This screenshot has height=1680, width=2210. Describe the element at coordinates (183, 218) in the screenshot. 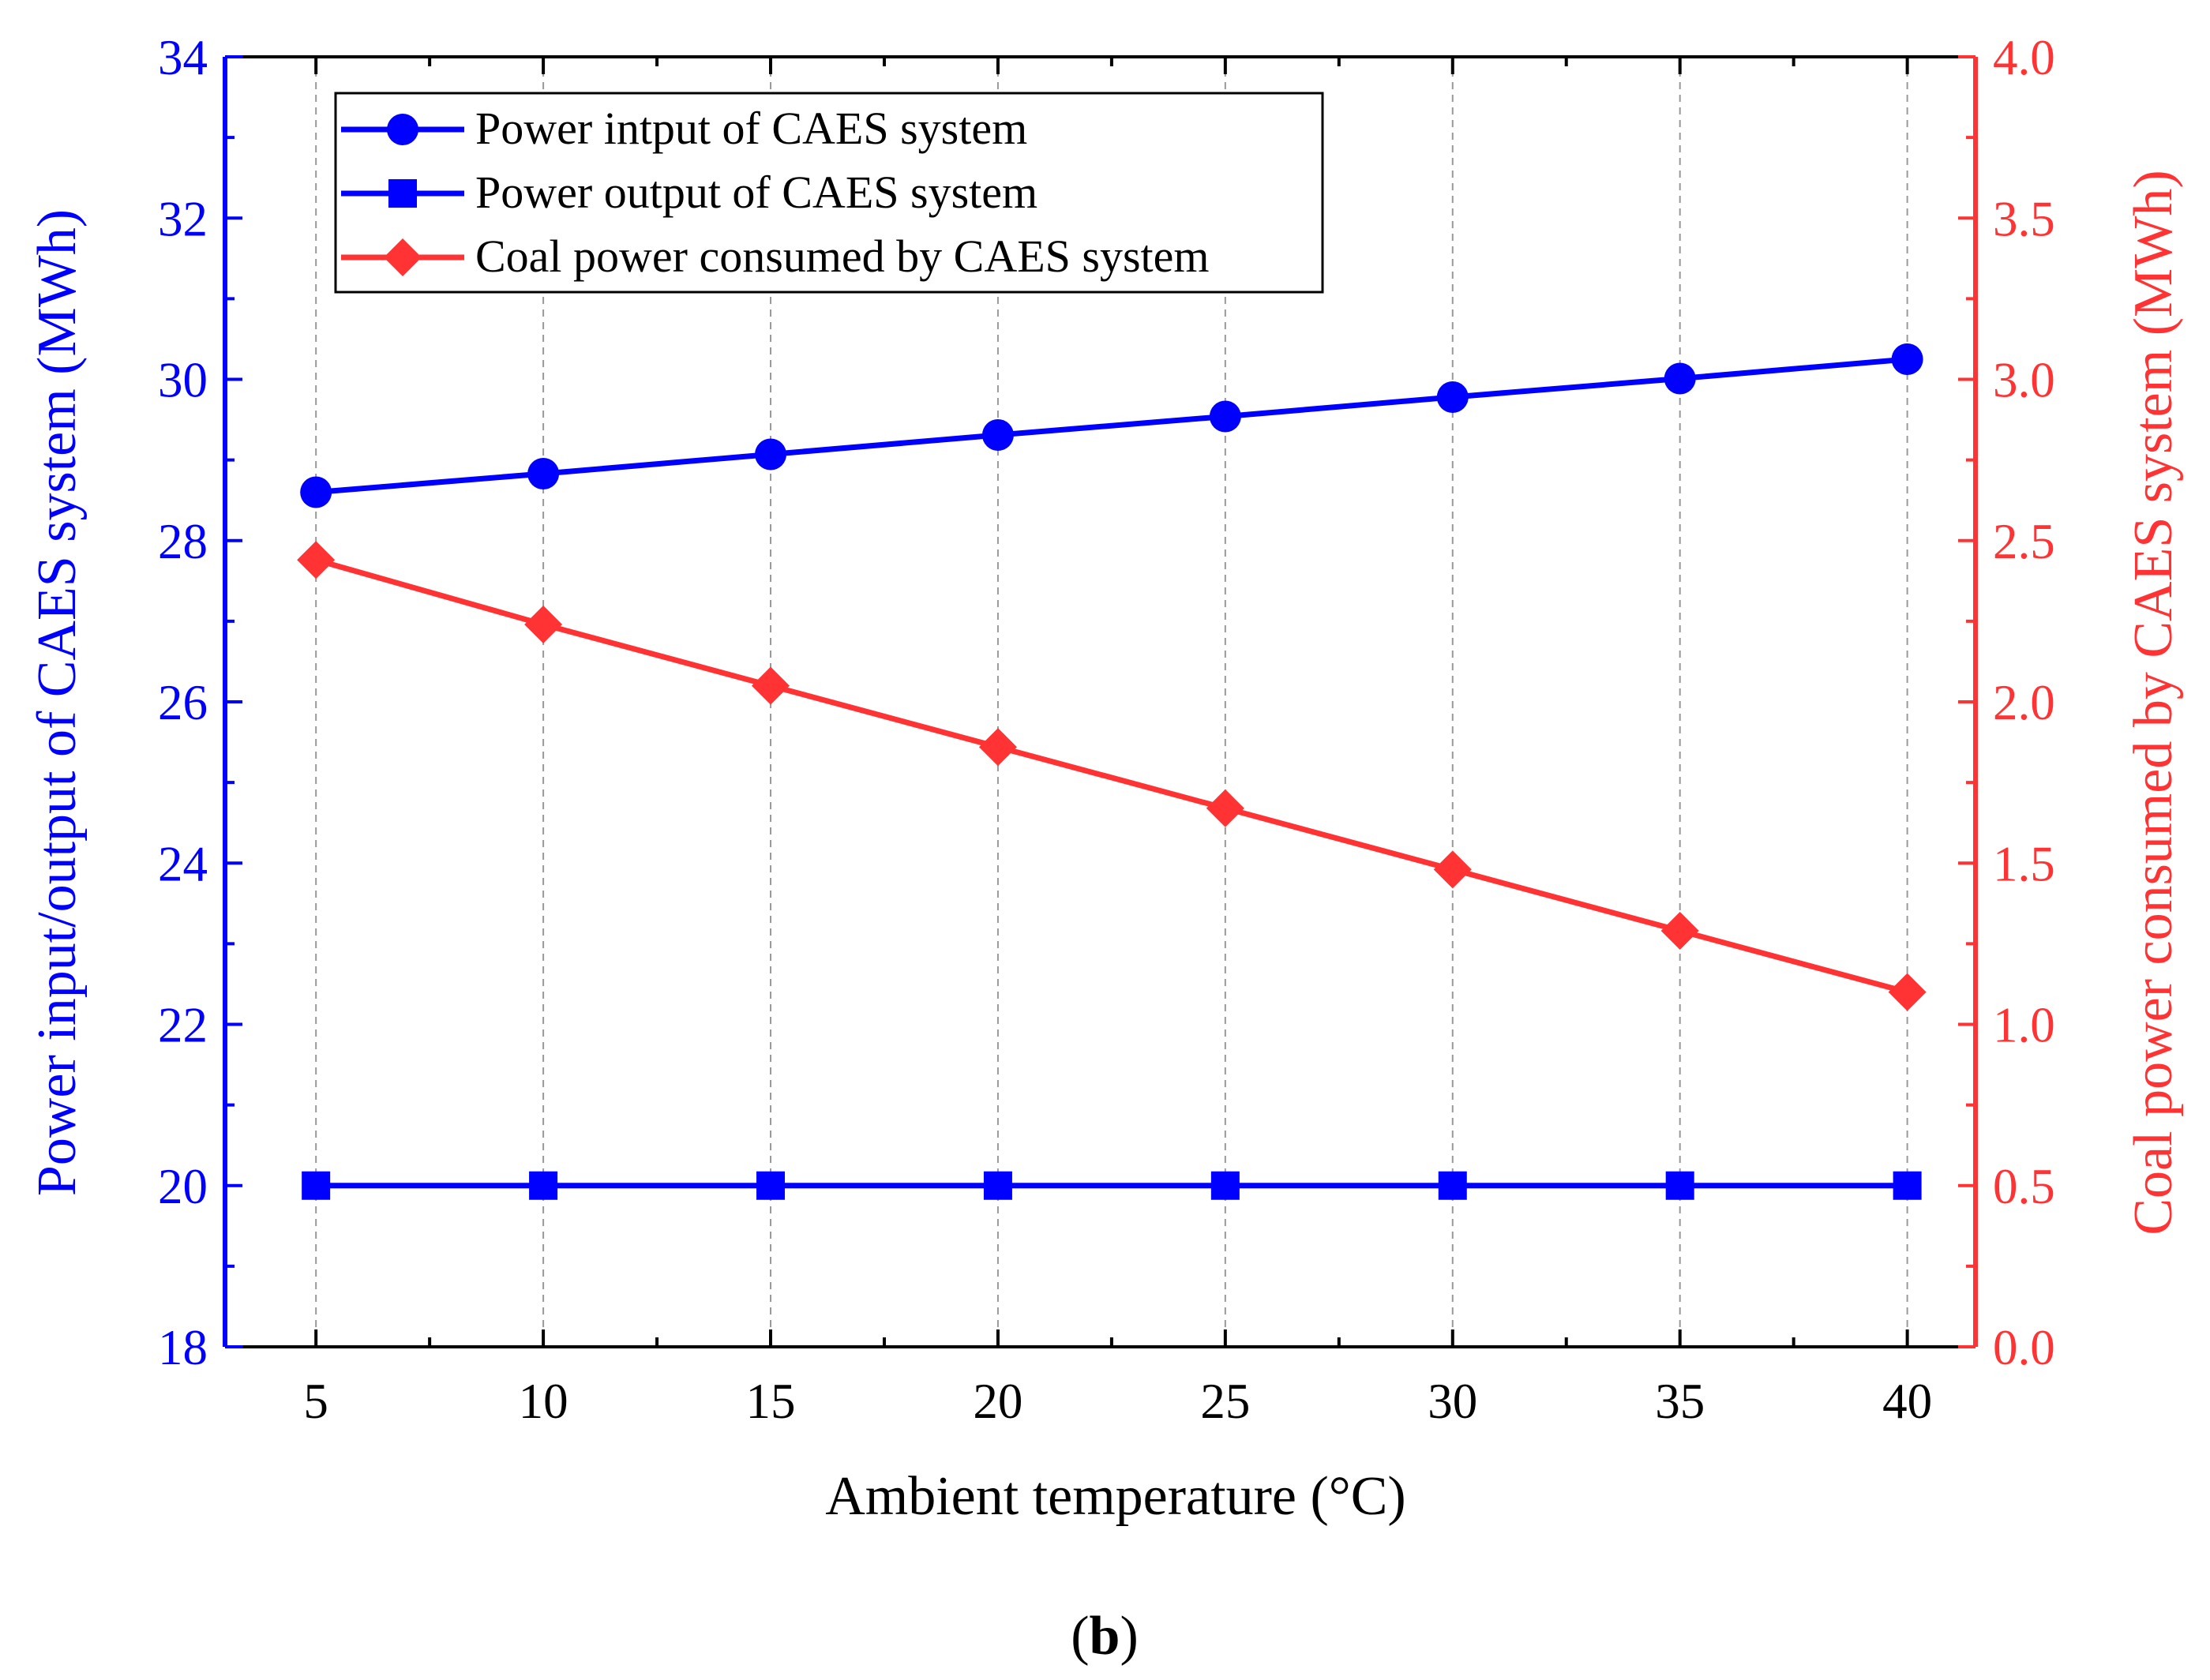

I see `left-tick-label: 32` at that location.